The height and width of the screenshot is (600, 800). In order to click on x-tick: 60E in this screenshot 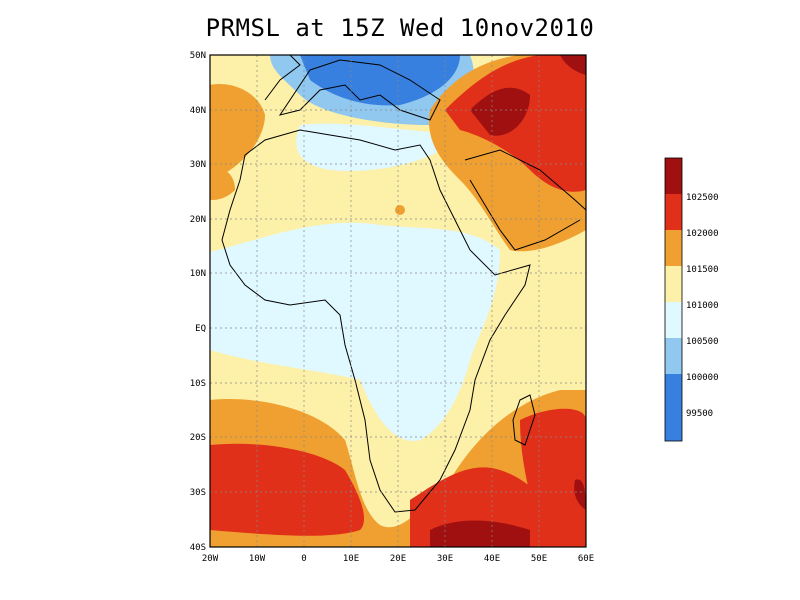, I will do `click(586, 559)`.